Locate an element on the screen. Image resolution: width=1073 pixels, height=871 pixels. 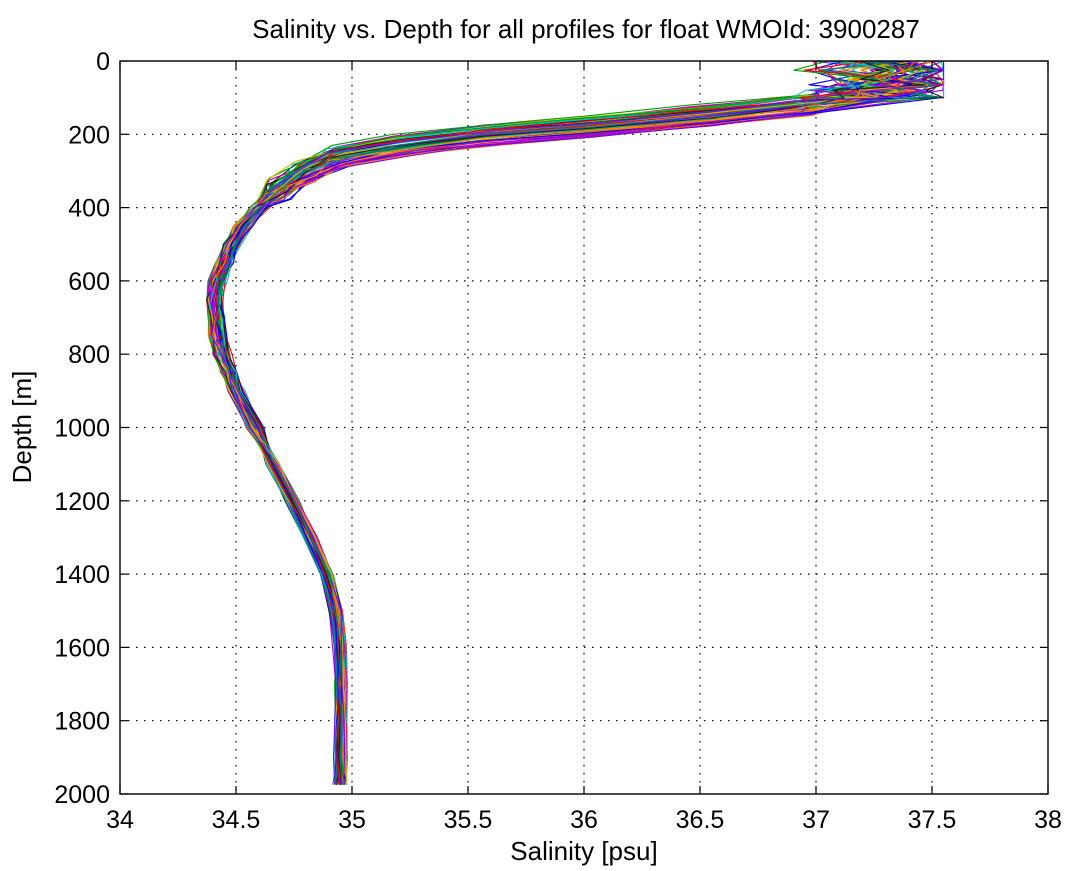
y-tick-label: 1800 is located at coordinates (82, 722).